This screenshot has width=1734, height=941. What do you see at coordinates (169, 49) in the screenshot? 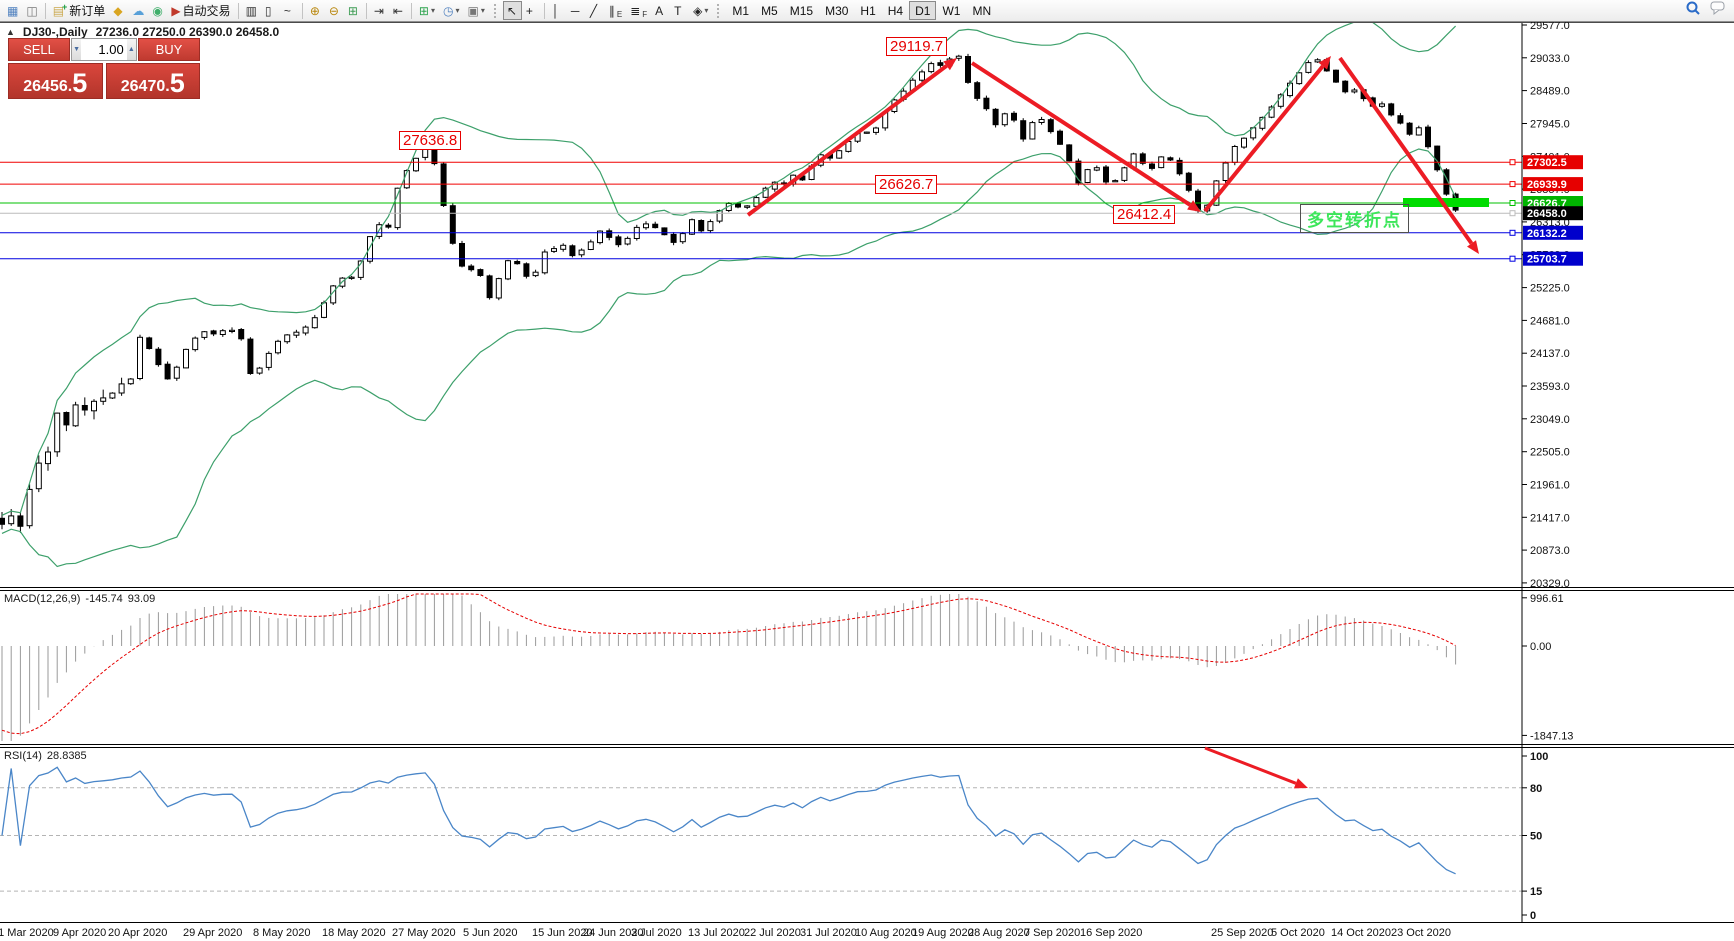
I see `buy-button: BUY` at bounding box center [169, 49].